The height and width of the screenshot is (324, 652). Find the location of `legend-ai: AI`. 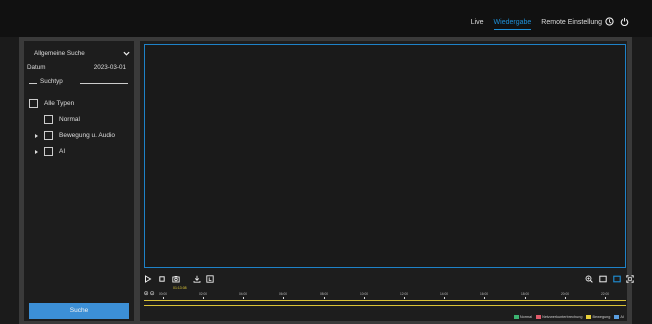

legend-ai: AI is located at coordinates (619, 317).